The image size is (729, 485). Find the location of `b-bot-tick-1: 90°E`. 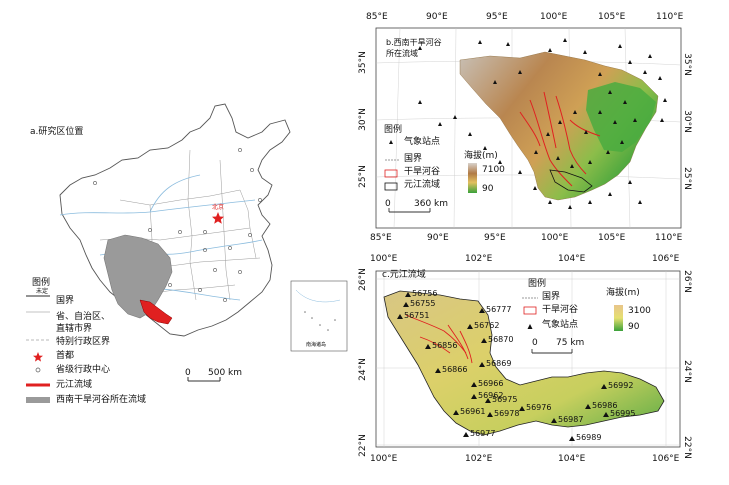

b-bot-tick-1: 90°E is located at coordinates (438, 238).